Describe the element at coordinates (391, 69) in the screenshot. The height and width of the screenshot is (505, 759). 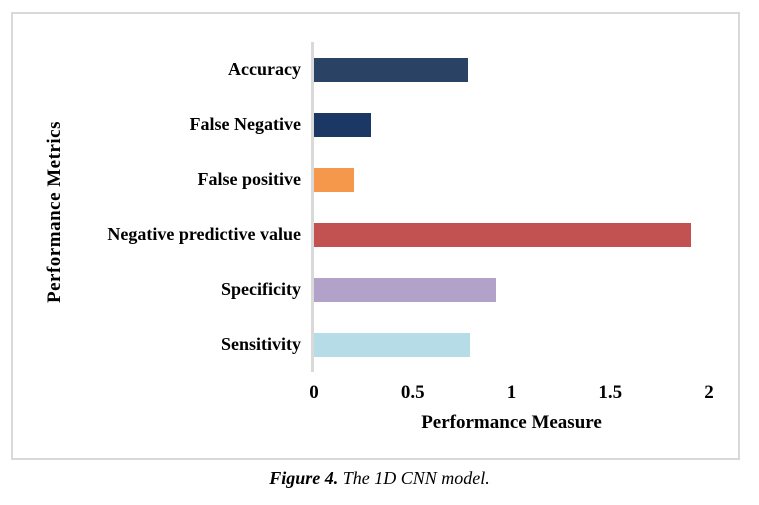
I see `bar-accuracy` at that location.